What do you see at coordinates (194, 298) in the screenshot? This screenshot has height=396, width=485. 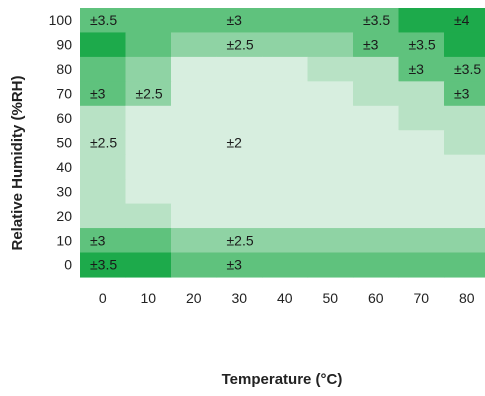 I see `x-tick-label: 20` at bounding box center [194, 298].